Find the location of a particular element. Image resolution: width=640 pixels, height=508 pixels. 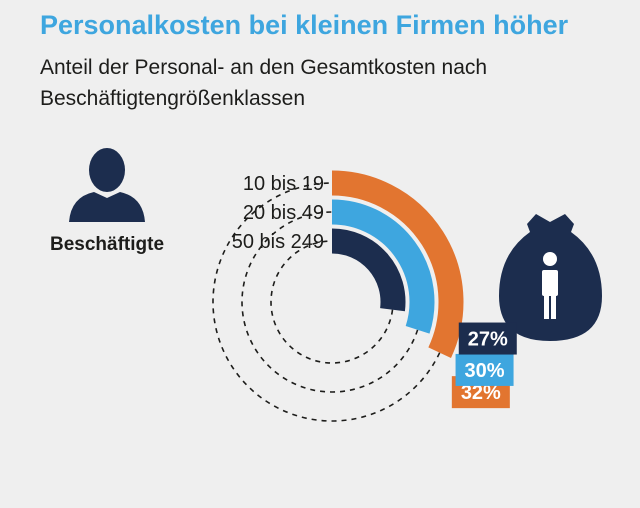

category-labels: 10 bis 19 20 bis 49 50 bis 249 is located at coordinates (278, 213).